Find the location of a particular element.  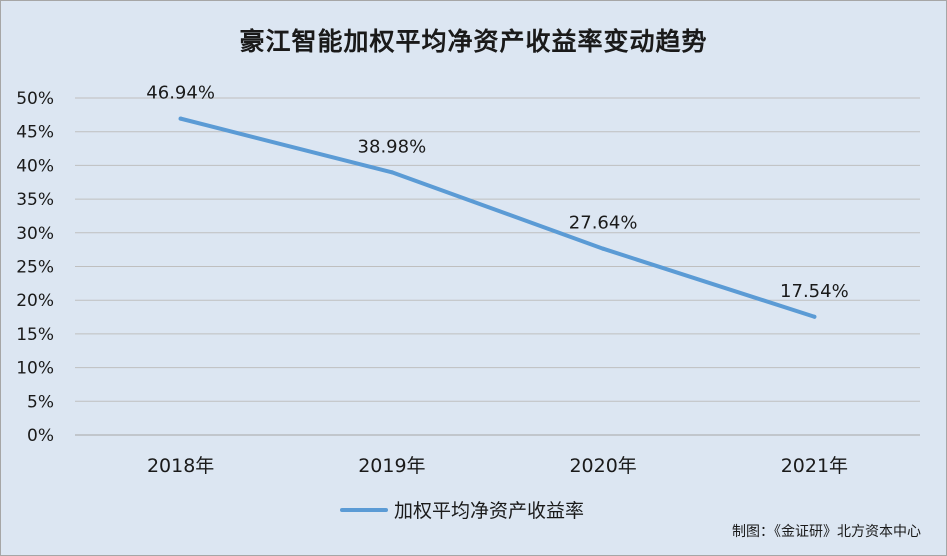

y-tick-label: 45% is located at coordinates (35, 133).